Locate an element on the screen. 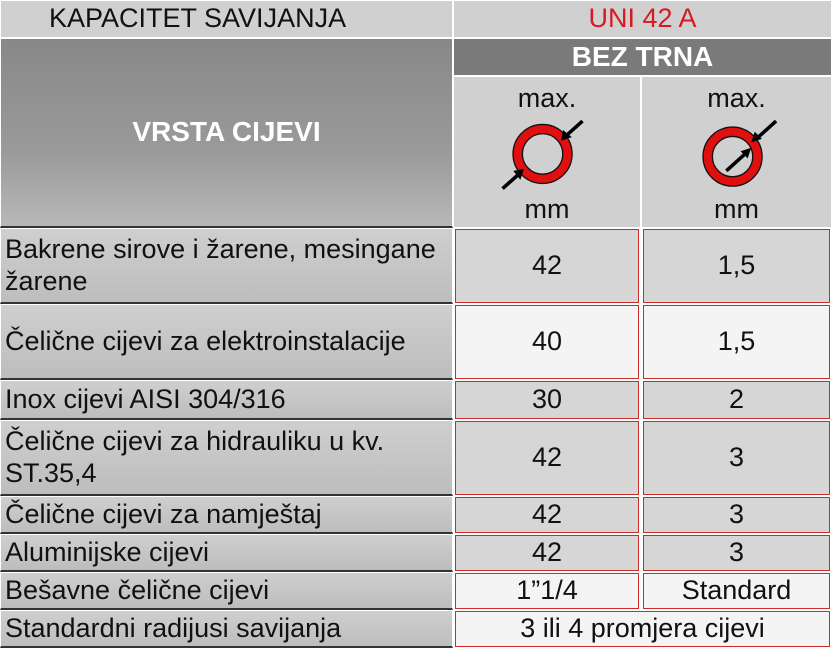 This screenshot has height=661, width=832. mode-header: BEZ TRNA is located at coordinates (642, 57).